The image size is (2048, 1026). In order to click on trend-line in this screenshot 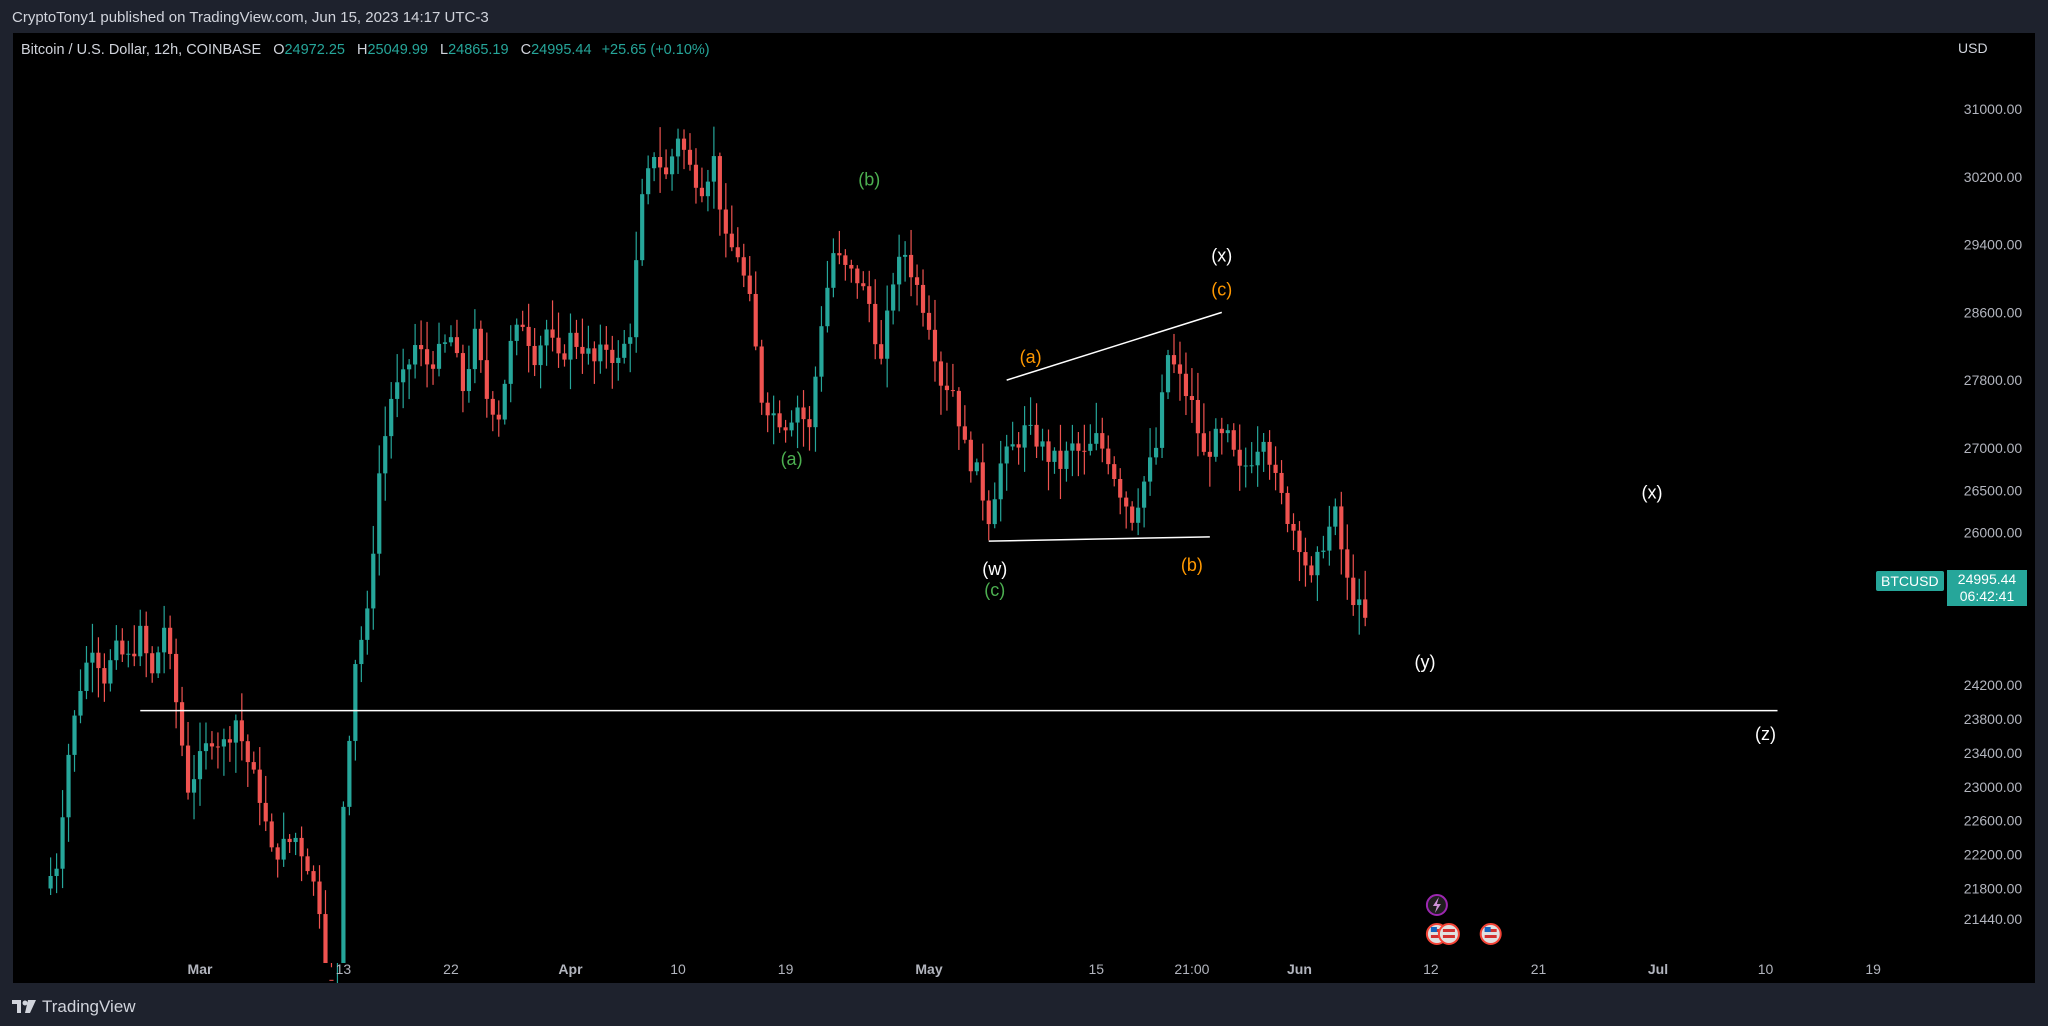, I will do `click(1099, 539)`.